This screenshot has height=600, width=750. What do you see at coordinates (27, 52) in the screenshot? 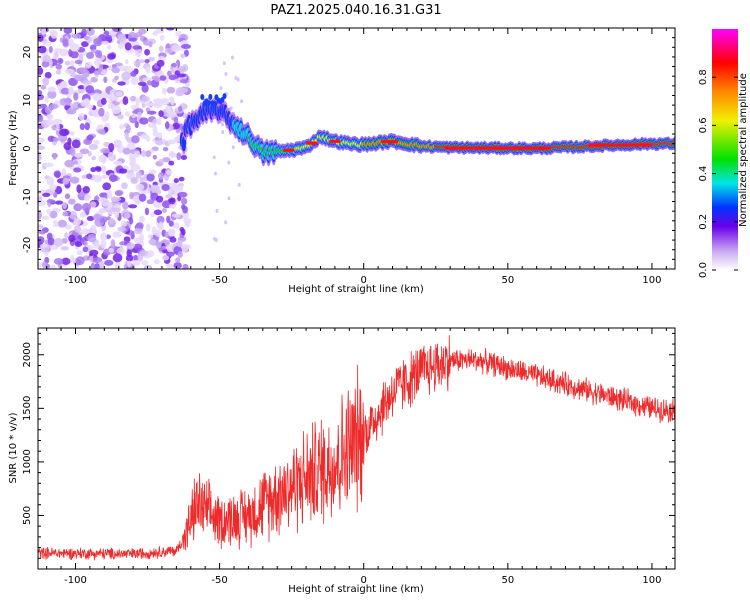
I see `spectrogram-y-tick-label: 20` at bounding box center [27, 52].